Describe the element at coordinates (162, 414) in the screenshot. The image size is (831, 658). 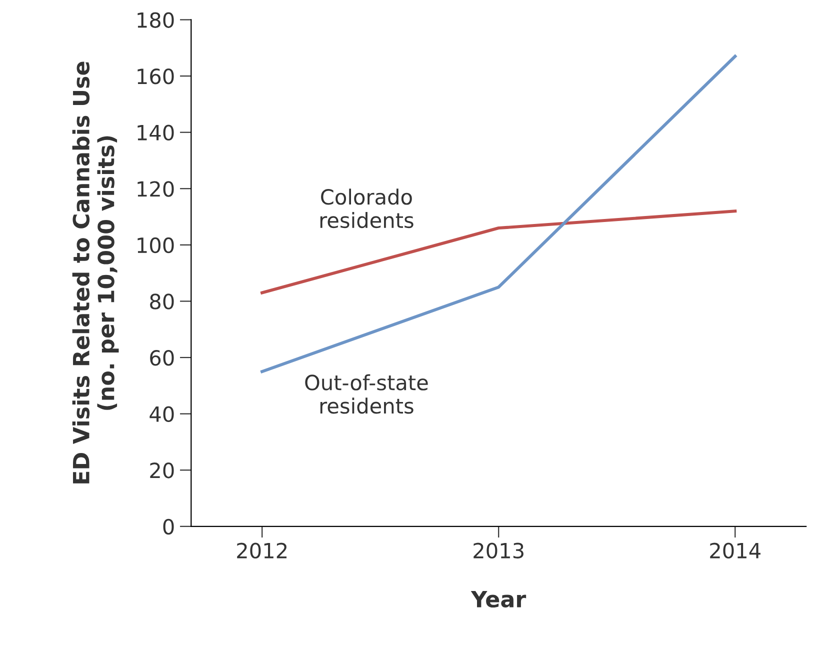
I see `y-tick-label: 40` at that location.